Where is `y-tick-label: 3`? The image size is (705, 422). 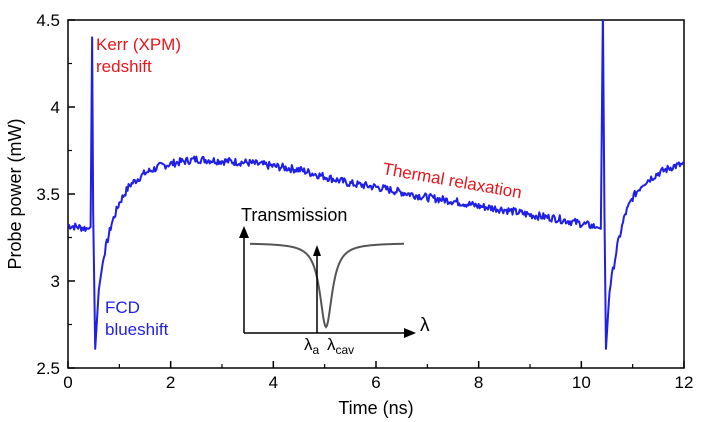
y-tick-label: 3 is located at coordinates (55, 281).